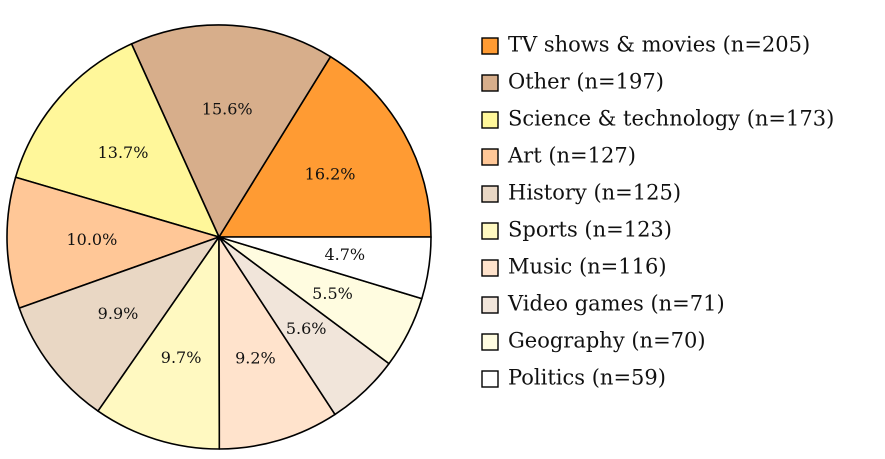 Image resolution: width=885 pixels, height=459 pixels. What do you see at coordinates (91, 239) in the screenshot?
I see `slice-percent-label: 10.0%` at bounding box center [91, 239].